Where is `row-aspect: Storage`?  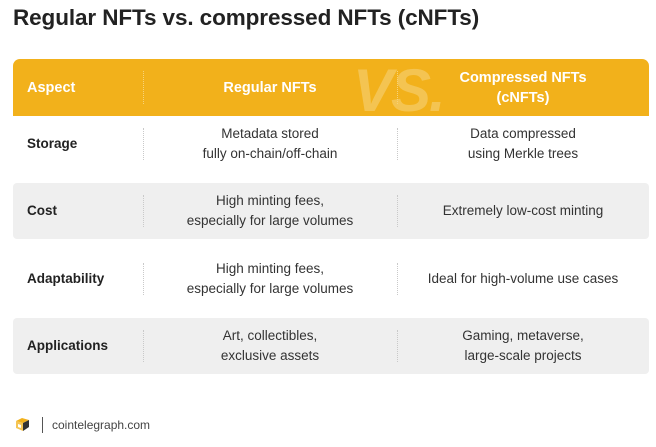 row-aspect: Storage is located at coordinates (52, 143).